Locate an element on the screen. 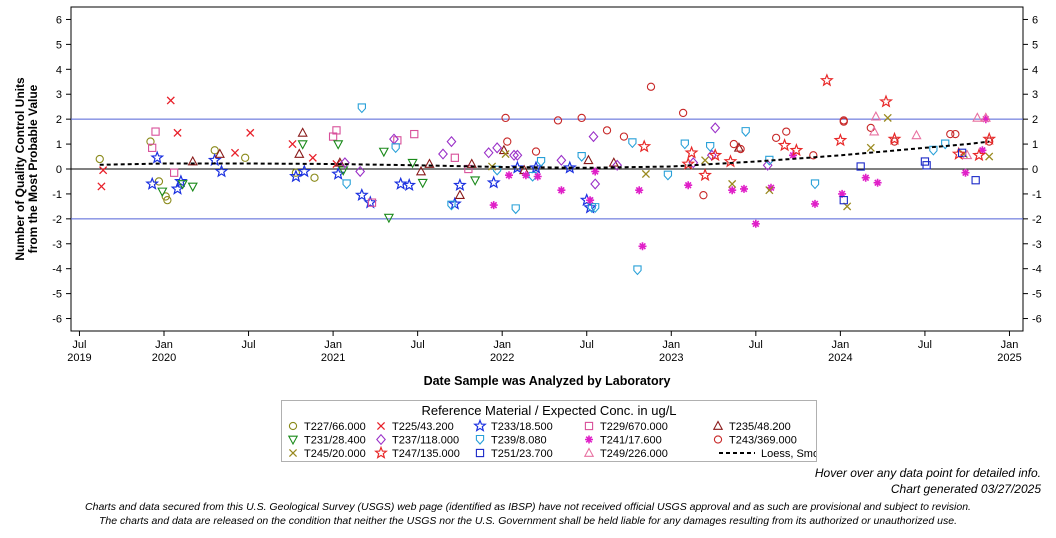  legend-entry-label: T241/17.600 is located at coordinates (631, 441).